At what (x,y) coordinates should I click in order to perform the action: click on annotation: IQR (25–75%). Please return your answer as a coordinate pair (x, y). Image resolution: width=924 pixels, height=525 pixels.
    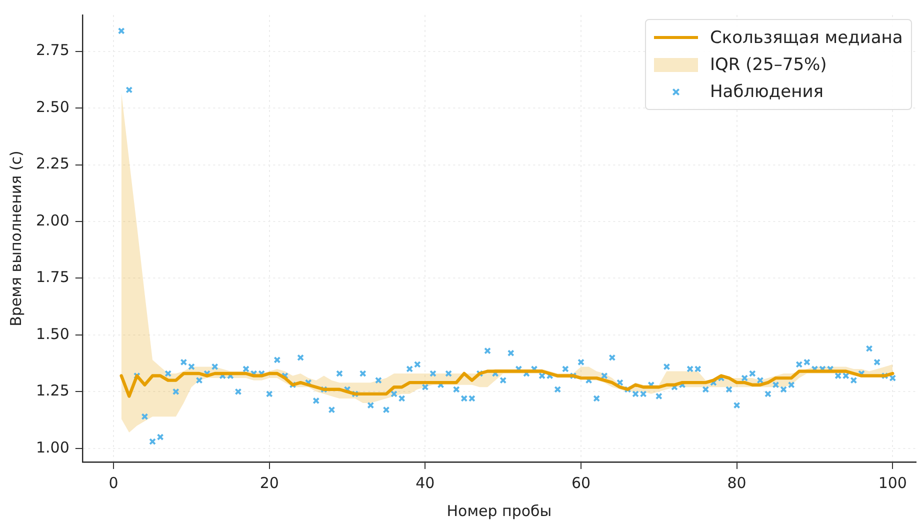
    Looking at the image, I should click on (768, 64).